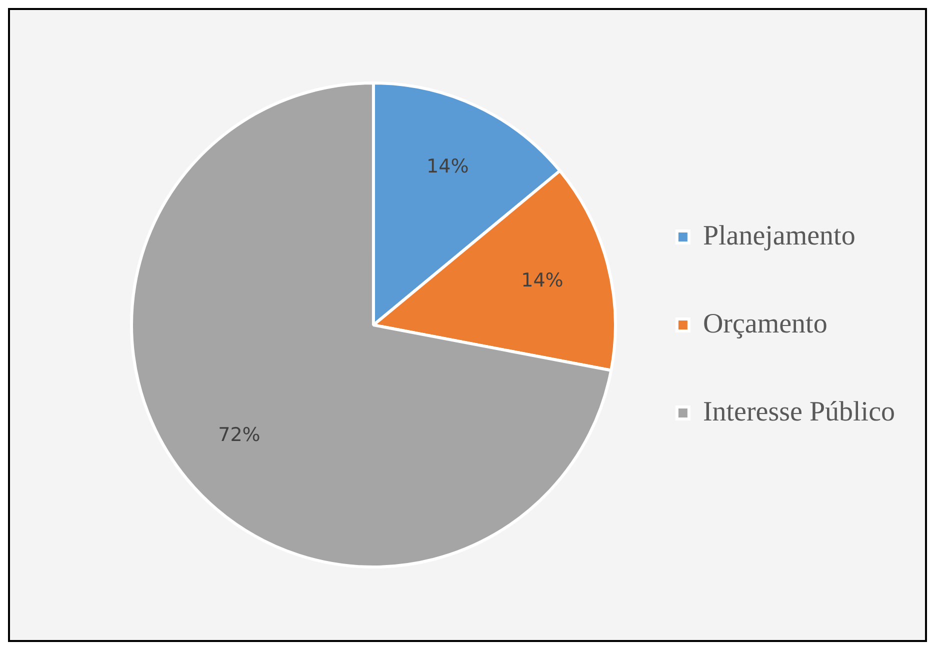 The height and width of the screenshot is (650, 935). Describe the element at coordinates (239, 435) in the screenshot. I see `data-label: 72%` at that location.